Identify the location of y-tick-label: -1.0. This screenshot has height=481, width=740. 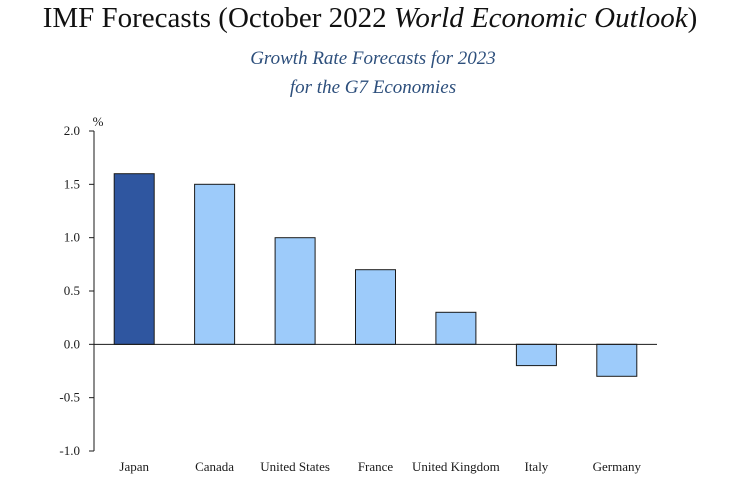
(69, 450).